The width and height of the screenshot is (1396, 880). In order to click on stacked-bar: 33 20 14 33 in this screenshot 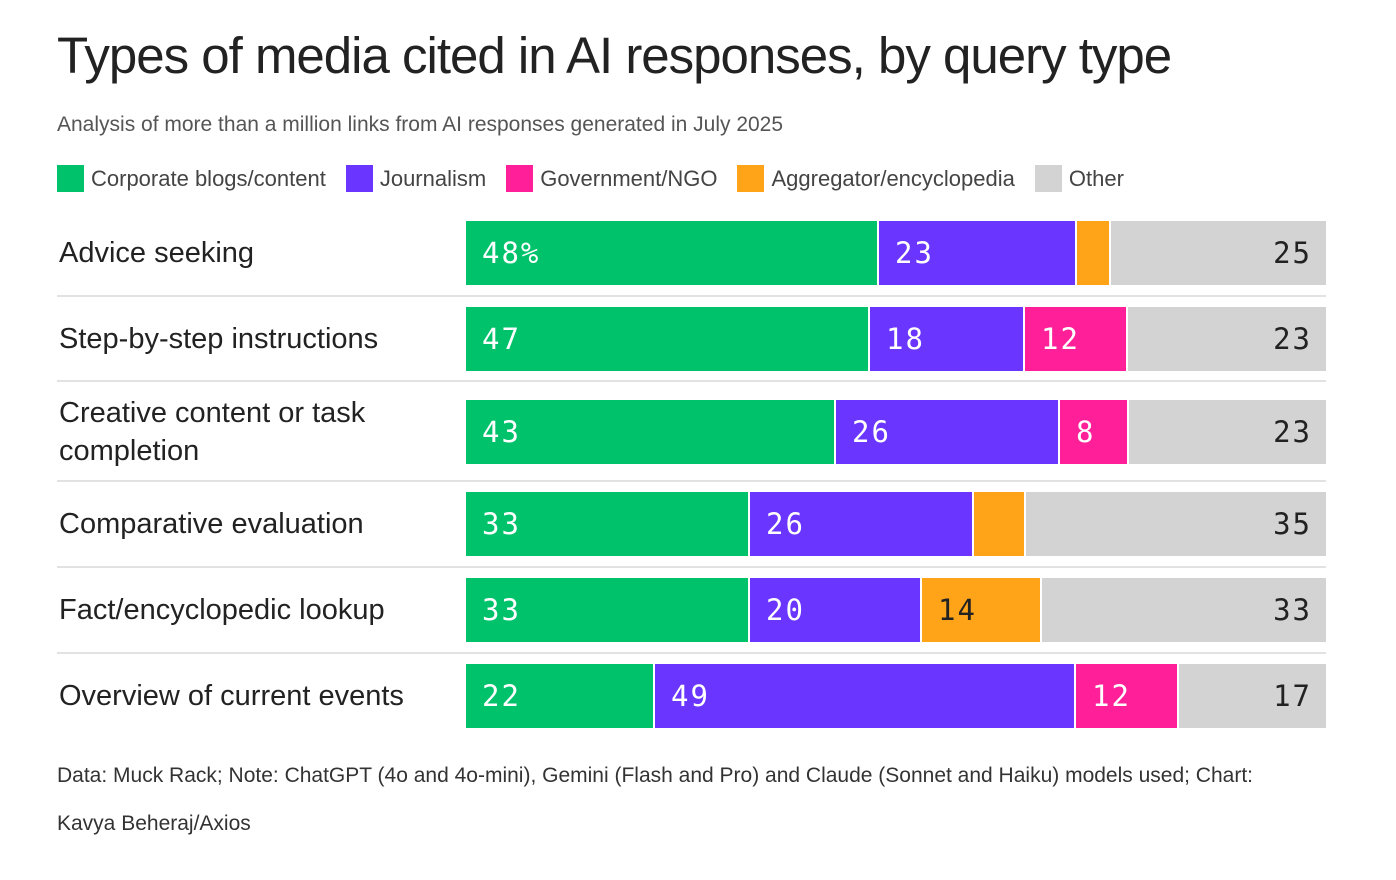, I will do `click(896, 610)`.